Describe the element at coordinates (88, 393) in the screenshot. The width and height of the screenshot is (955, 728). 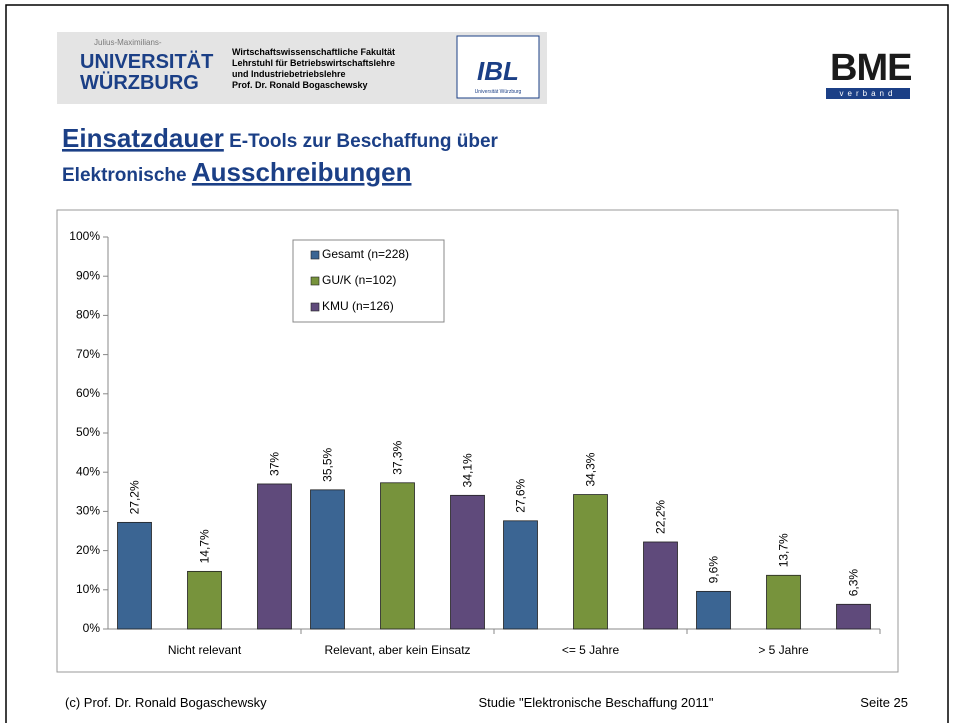
I see `y-tick-label: 60%` at that location.